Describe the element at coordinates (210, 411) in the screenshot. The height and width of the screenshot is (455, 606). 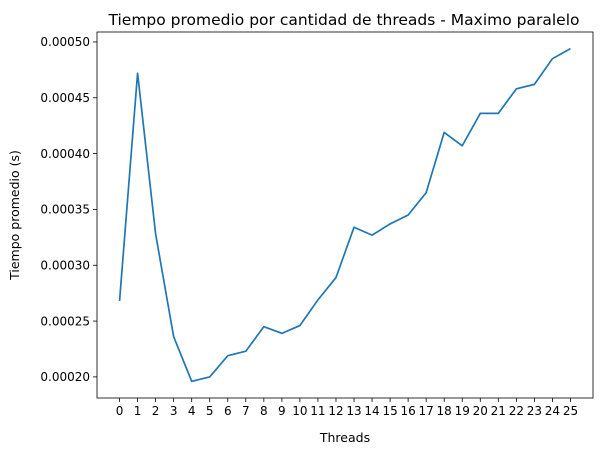
I see `x-tick-label: 5` at that location.